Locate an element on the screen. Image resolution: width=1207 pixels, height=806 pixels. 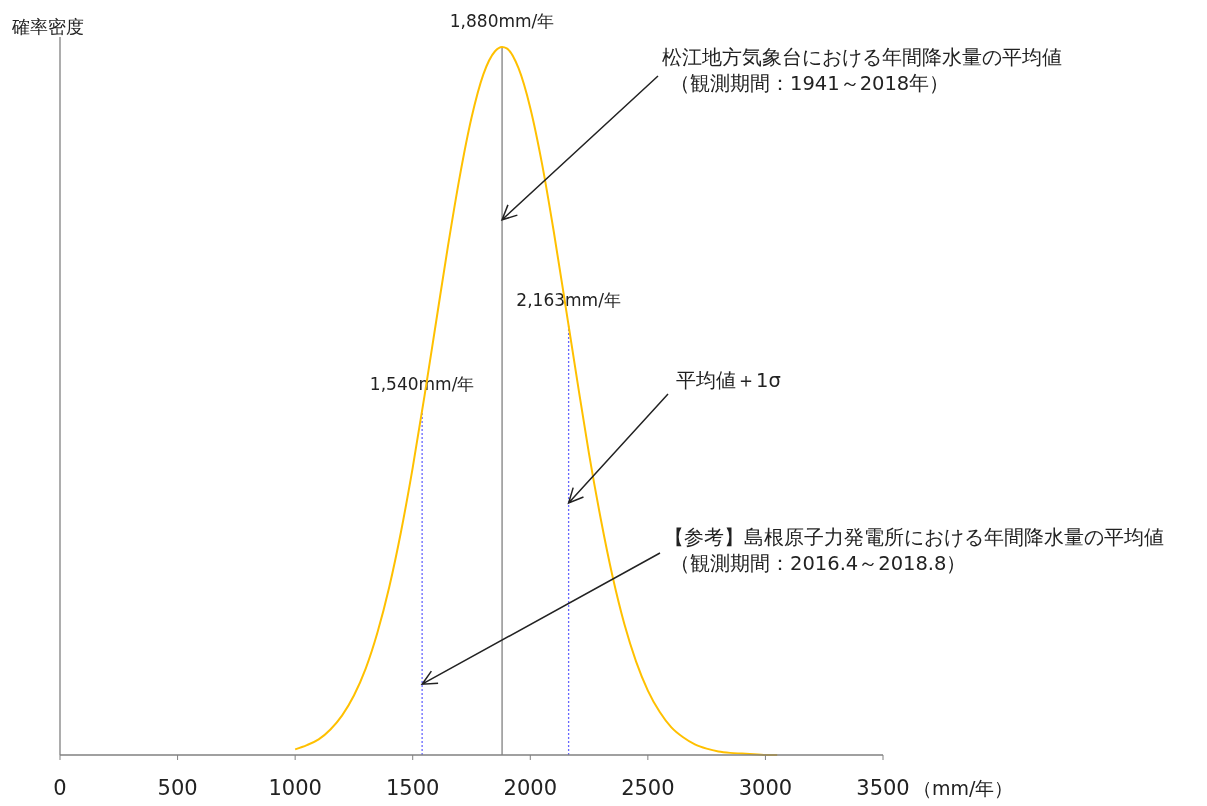
y-axis-title: 確率密度 is located at coordinates (47, 26).